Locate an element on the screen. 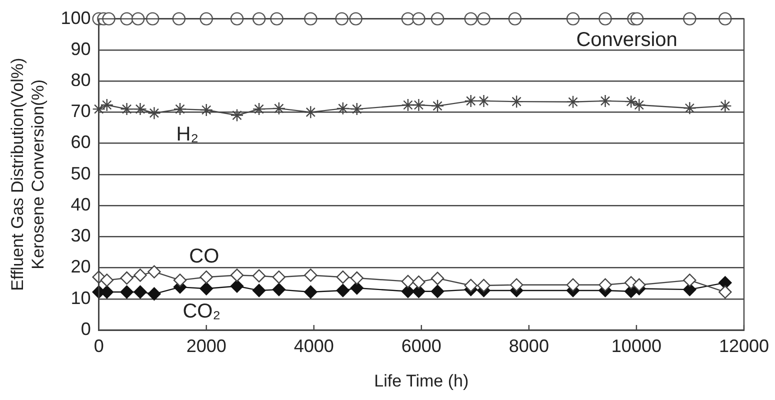 Image resolution: width=775 pixels, height=400 pixels. y-tick-label: 20 is located at coordinates (80, 266).